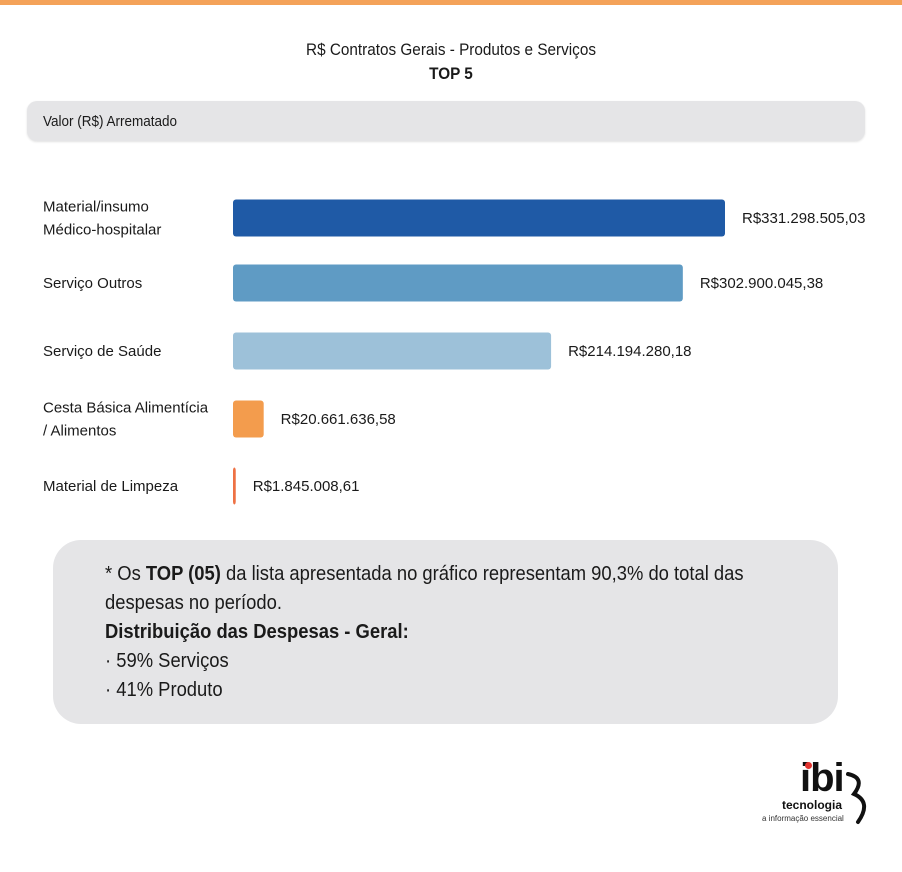  What do you see at coordinates (812, 805) in the screenshot?
I see `logo-subtitle: tecnologia` at bounding box center [812, 805].